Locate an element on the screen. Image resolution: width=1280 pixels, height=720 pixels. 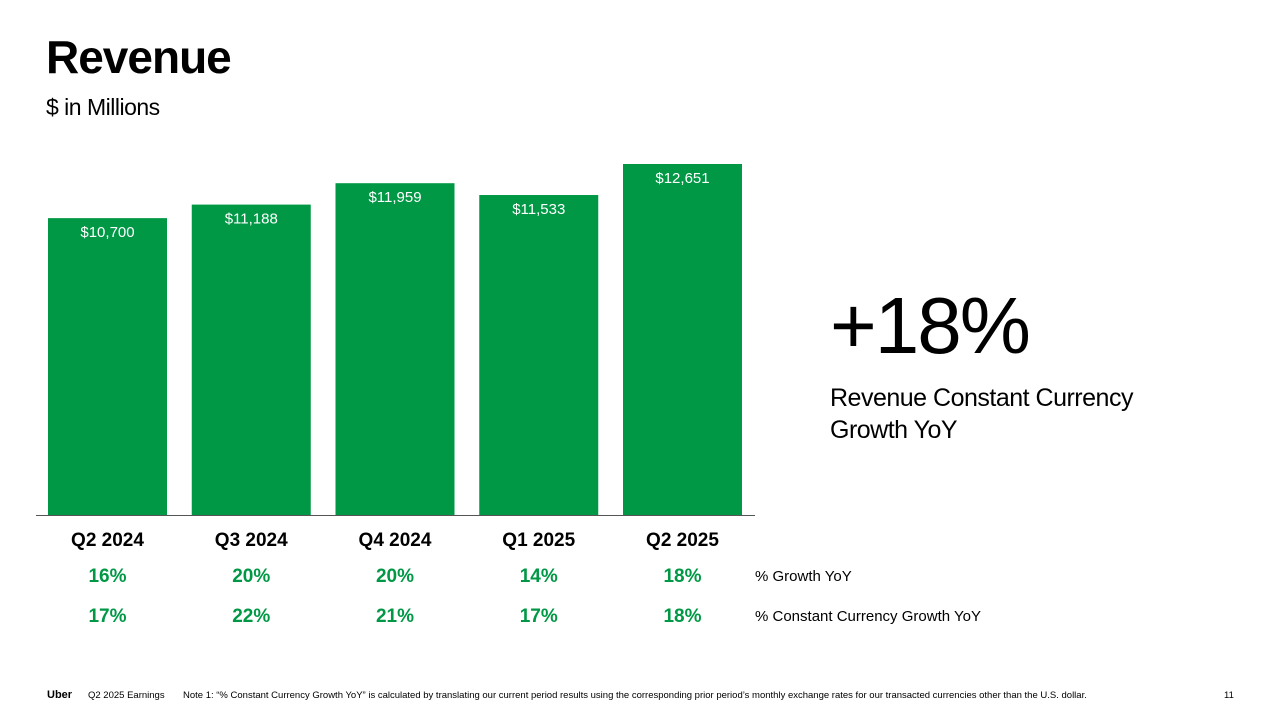
bar-value-label: $11,533 is located at coordinates (538, 209).